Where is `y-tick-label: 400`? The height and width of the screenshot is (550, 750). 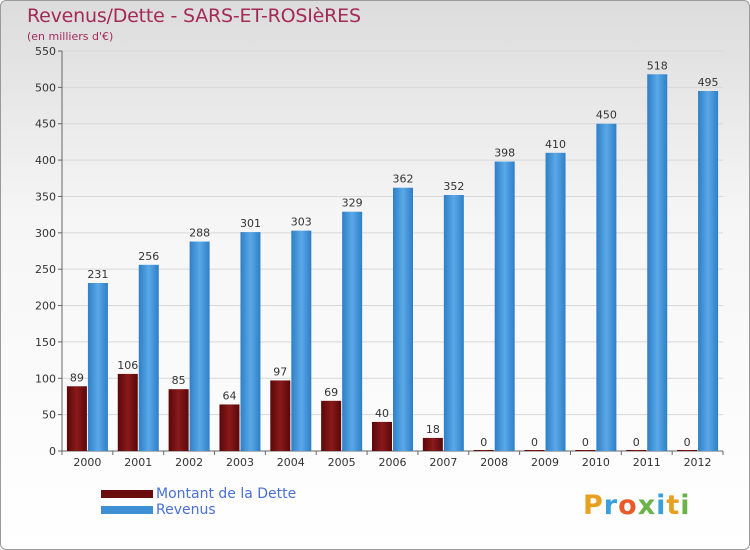
y-tick-label: 400 is located at coordinates (45, 160).